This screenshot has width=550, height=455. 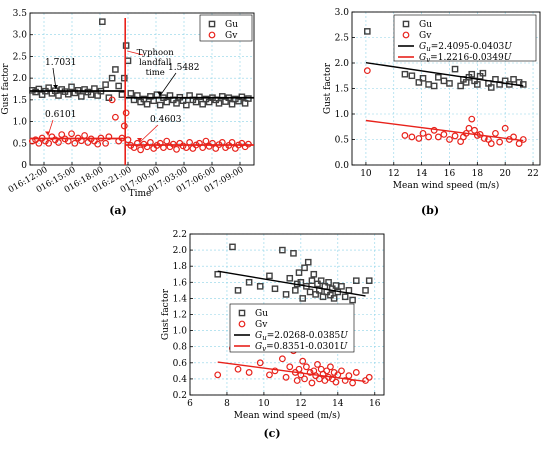 I want to click on tick-label-y: 2.2, so click(x=180, y=235).